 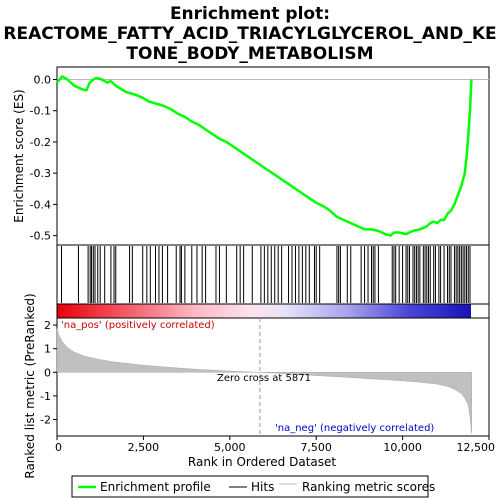 I want to click on es-ytick-label: 0.0, so click(x=43, y=79).